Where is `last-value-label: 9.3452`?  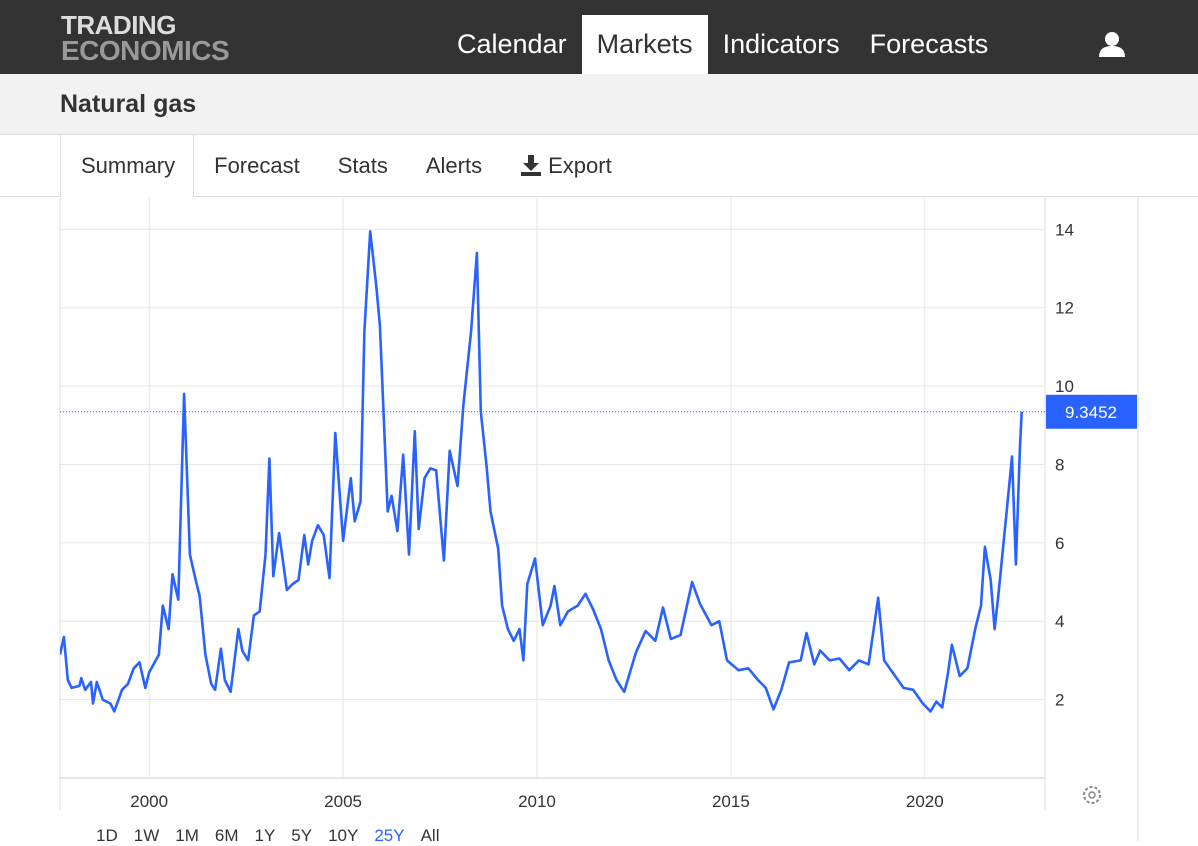
last-value-label: 9.3452 is located at coordinates (1091, 412).